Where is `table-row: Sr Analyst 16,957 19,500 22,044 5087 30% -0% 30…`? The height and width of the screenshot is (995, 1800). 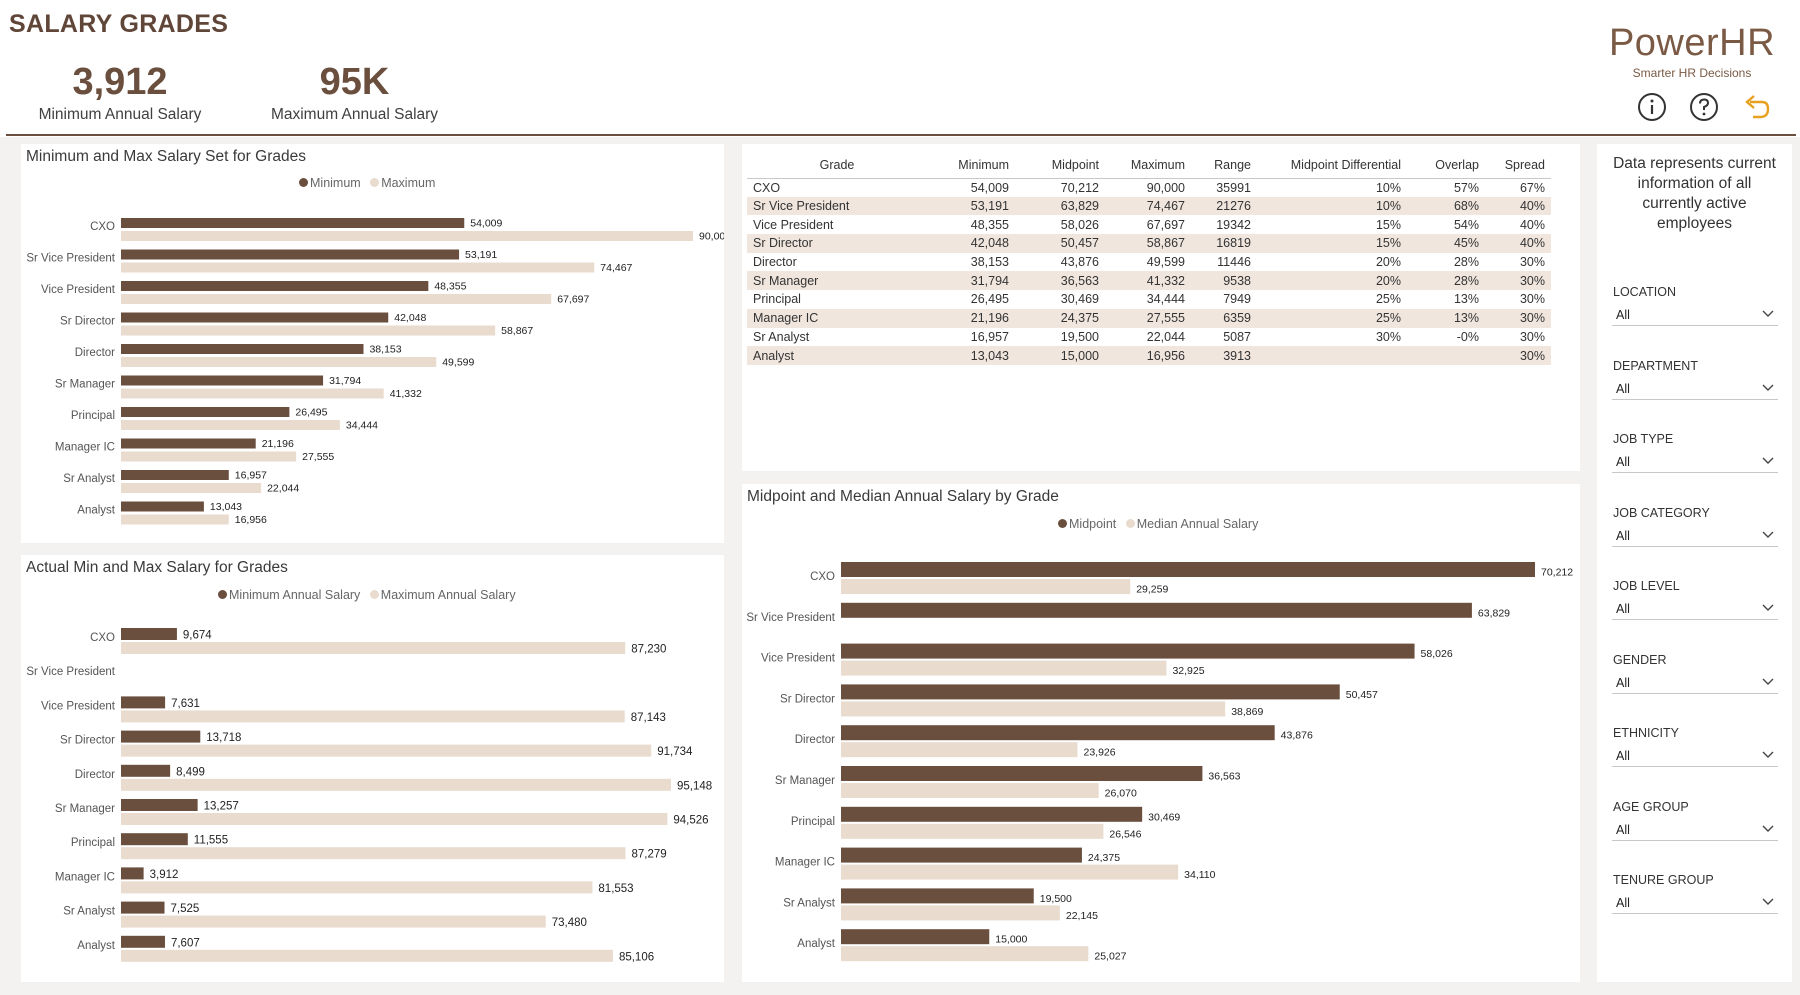
table-row: Sr Analyst 16,957 19,500 22,044 5087 30% -0% 30… is located at coordinates (1149, 337).